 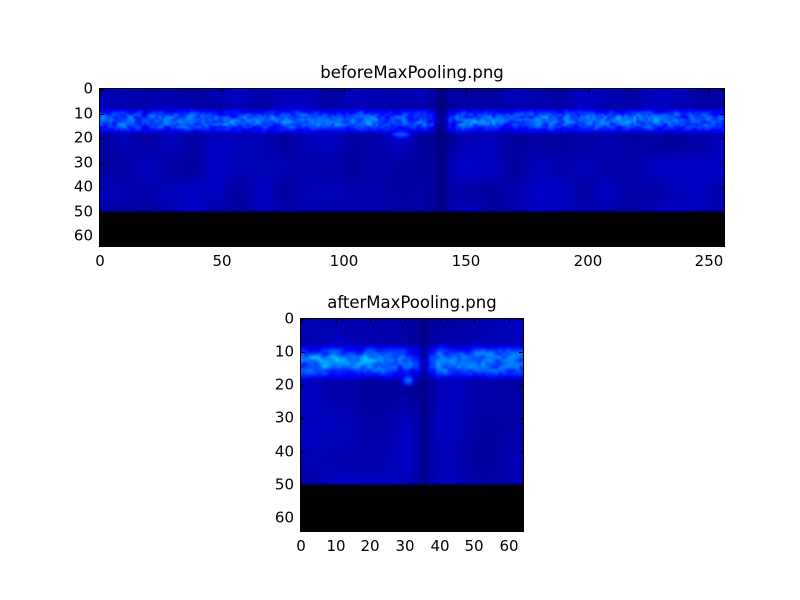 What do you see at coordinates (405, 546) in the screenshot?
I see `x-tick-label: 30` at bounding box center [405, 546].